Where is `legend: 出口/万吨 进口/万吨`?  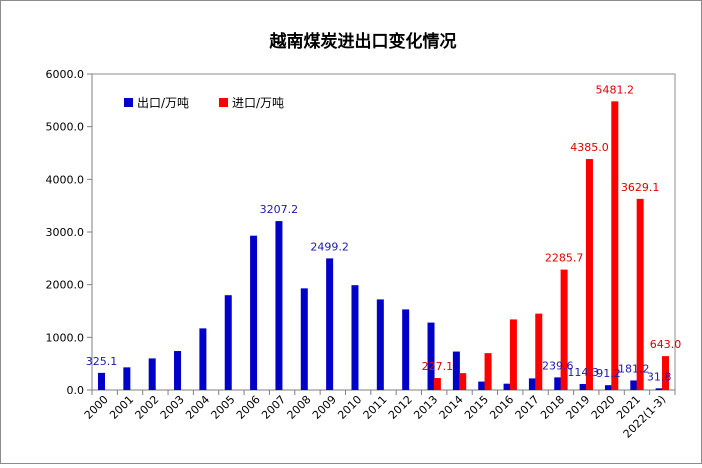 legend: 出口/万吨 进口/万吨 is located at coordinates (204, 103).